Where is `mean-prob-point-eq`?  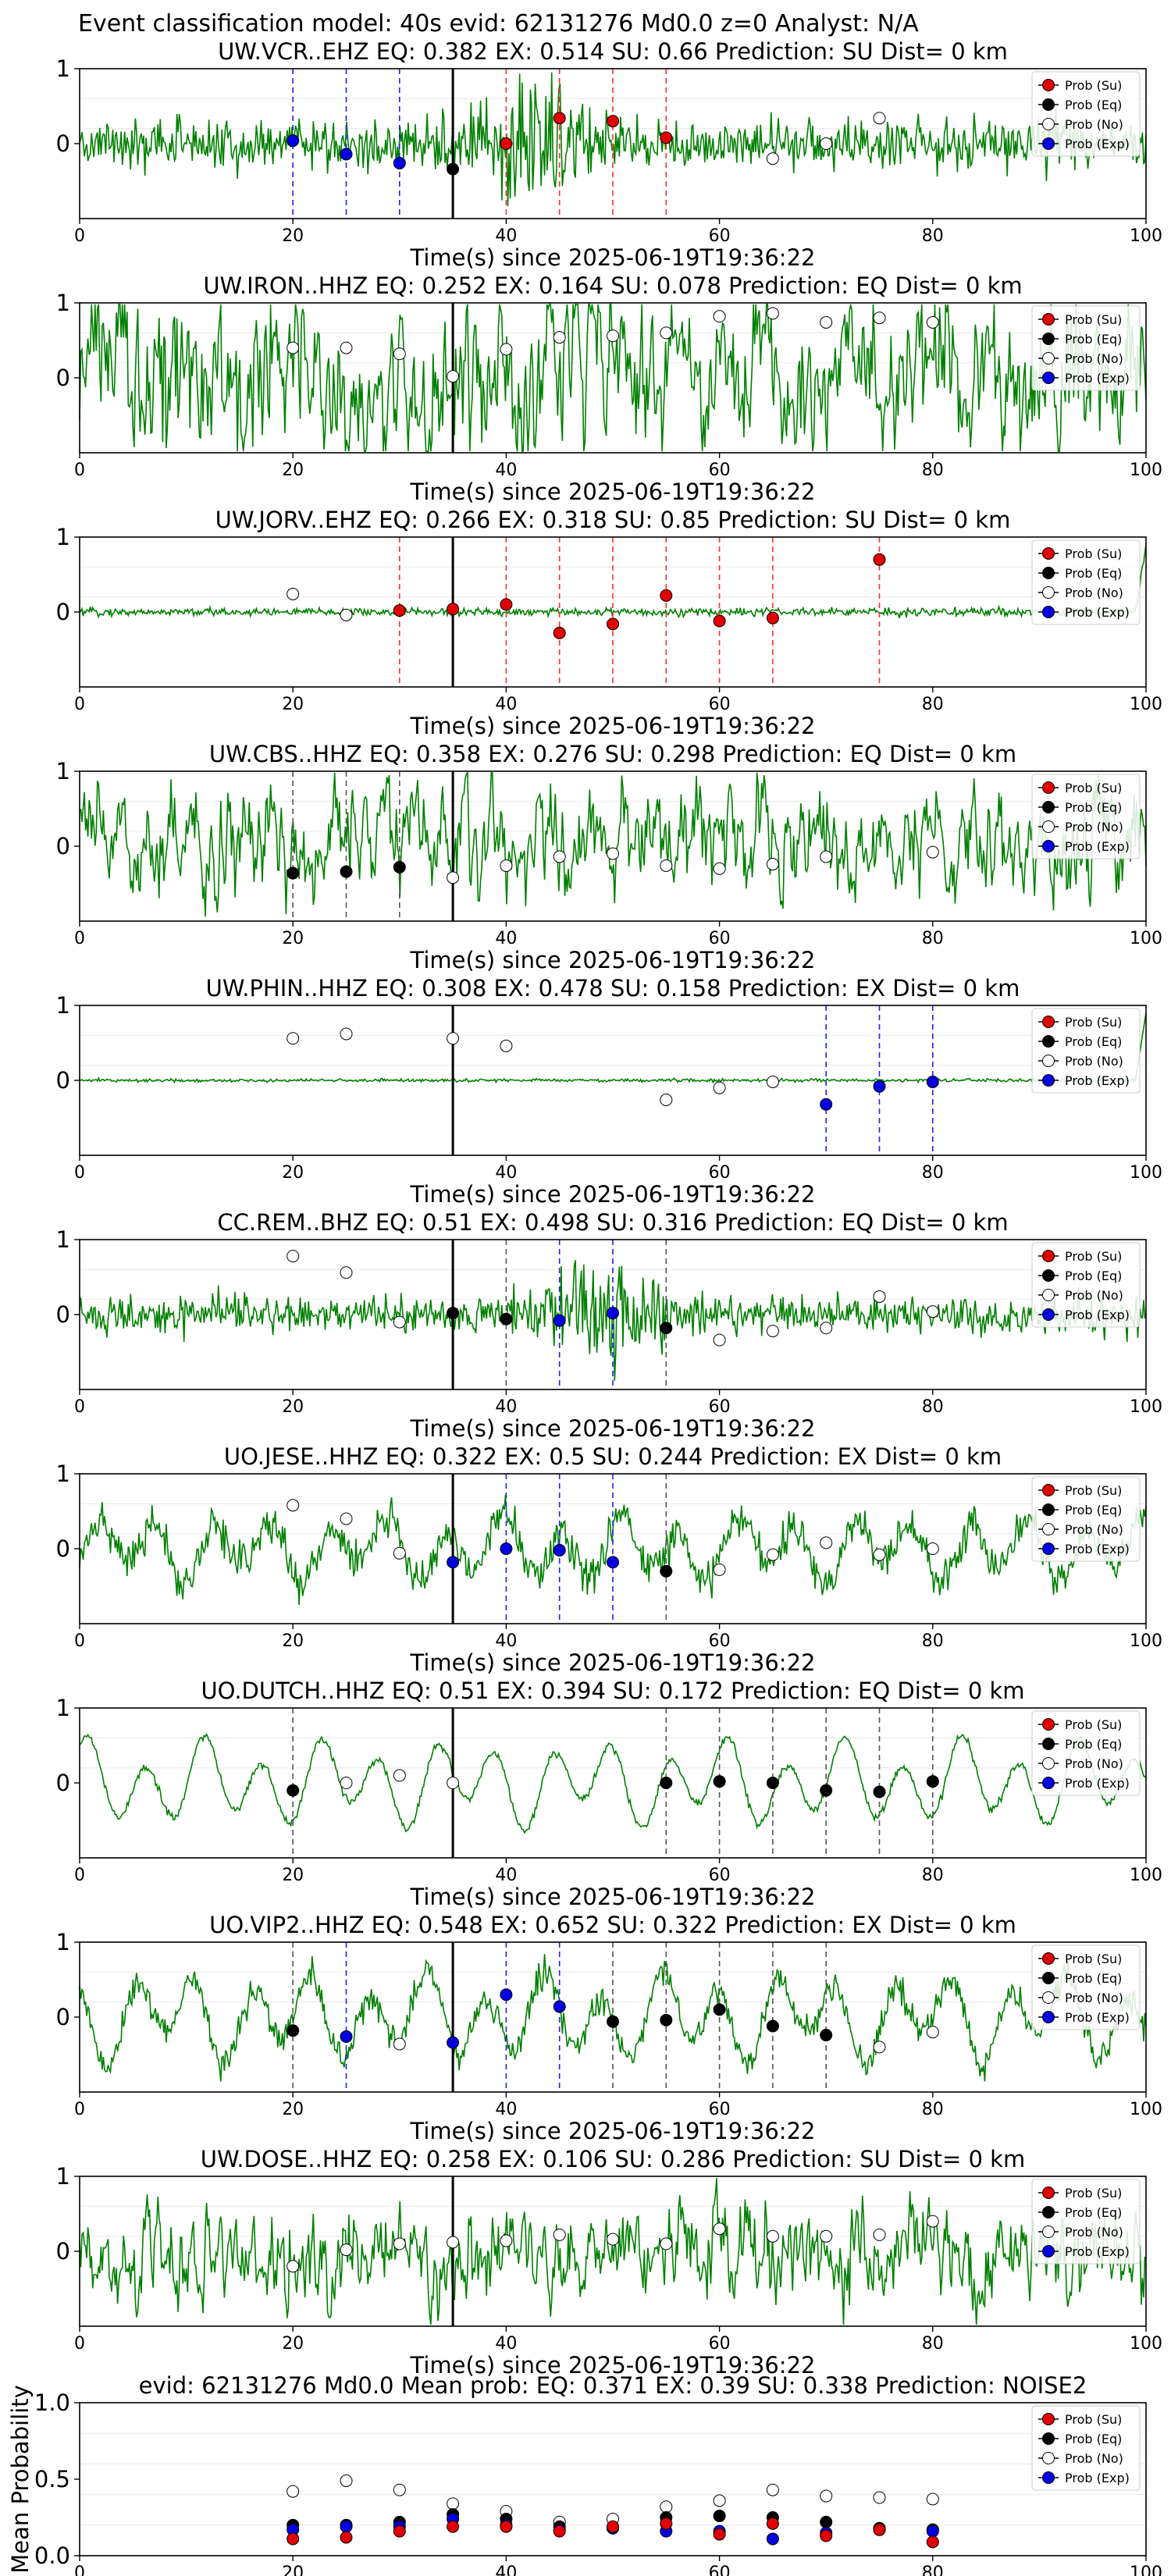
mean-prob-point-eq is located at coordinates (719, 2516).